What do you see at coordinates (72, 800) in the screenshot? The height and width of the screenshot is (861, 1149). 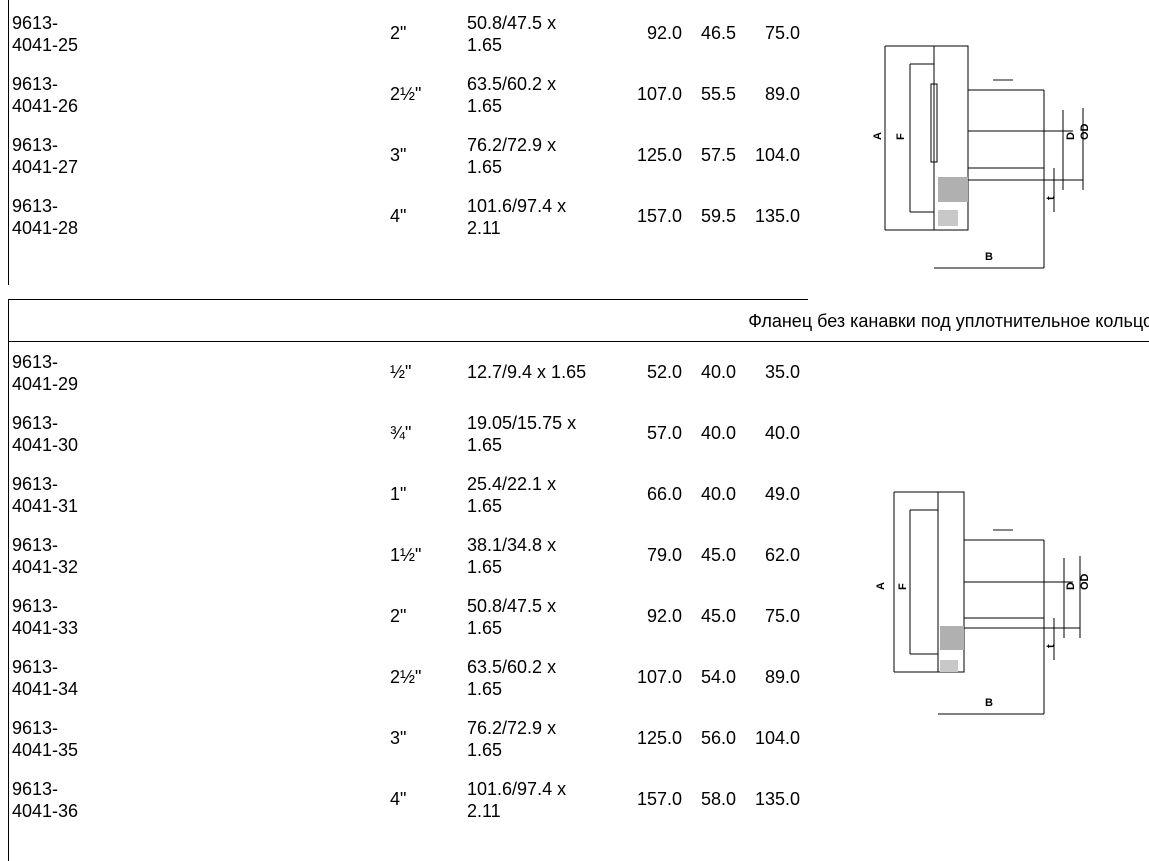 I see `article-number: 9613- 4041-36` at bounding box center [72, 800].